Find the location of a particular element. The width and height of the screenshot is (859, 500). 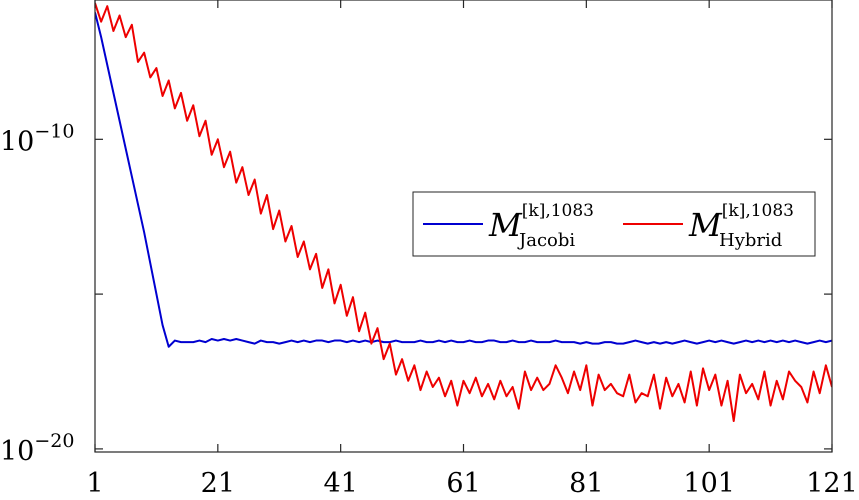

x-tick-label: 61 is located at coordinates (463, 483).